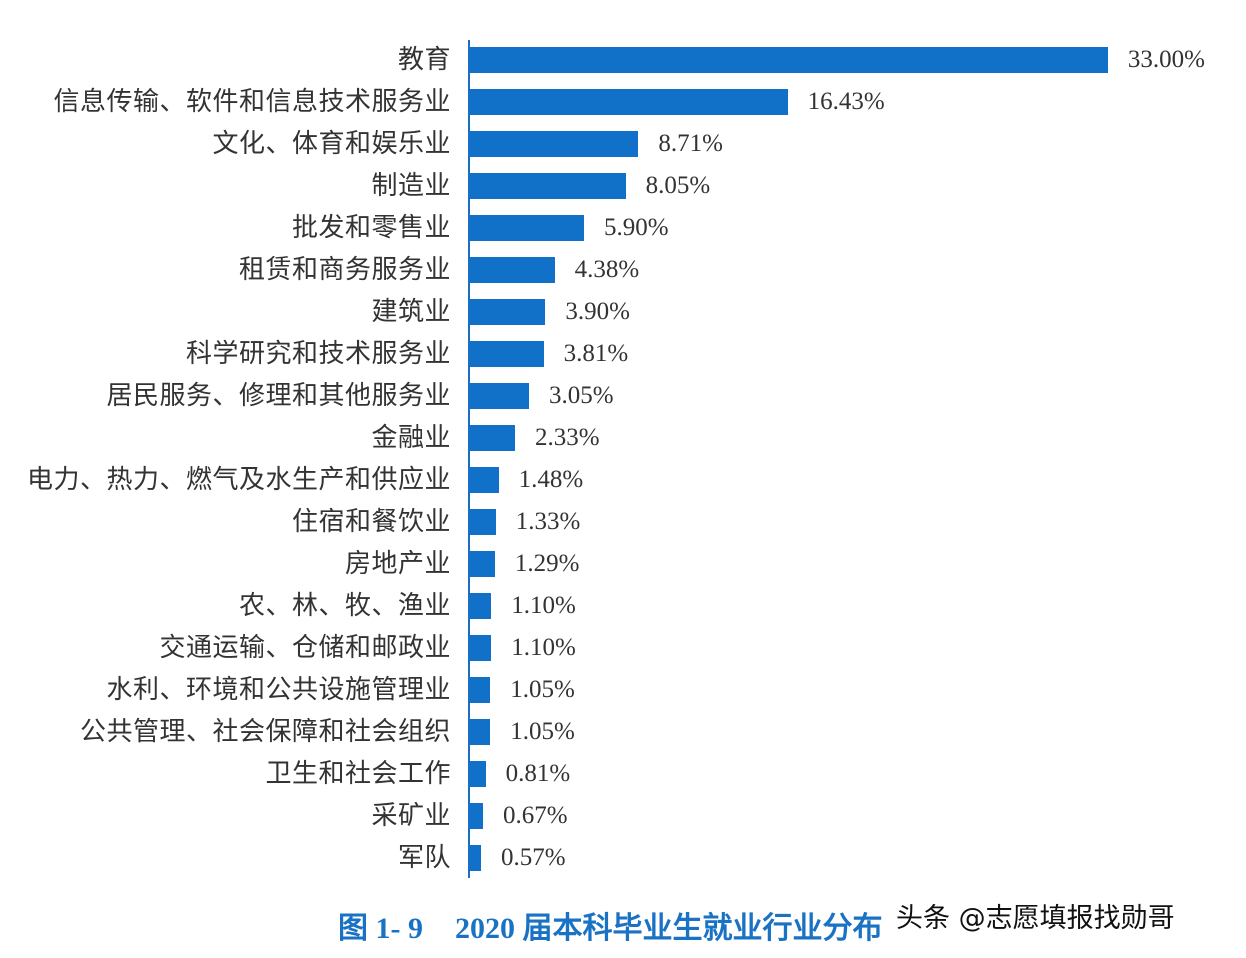  I want to click on bar-row: 科学研究和技术服务业 3.81%, so click(623, 354).